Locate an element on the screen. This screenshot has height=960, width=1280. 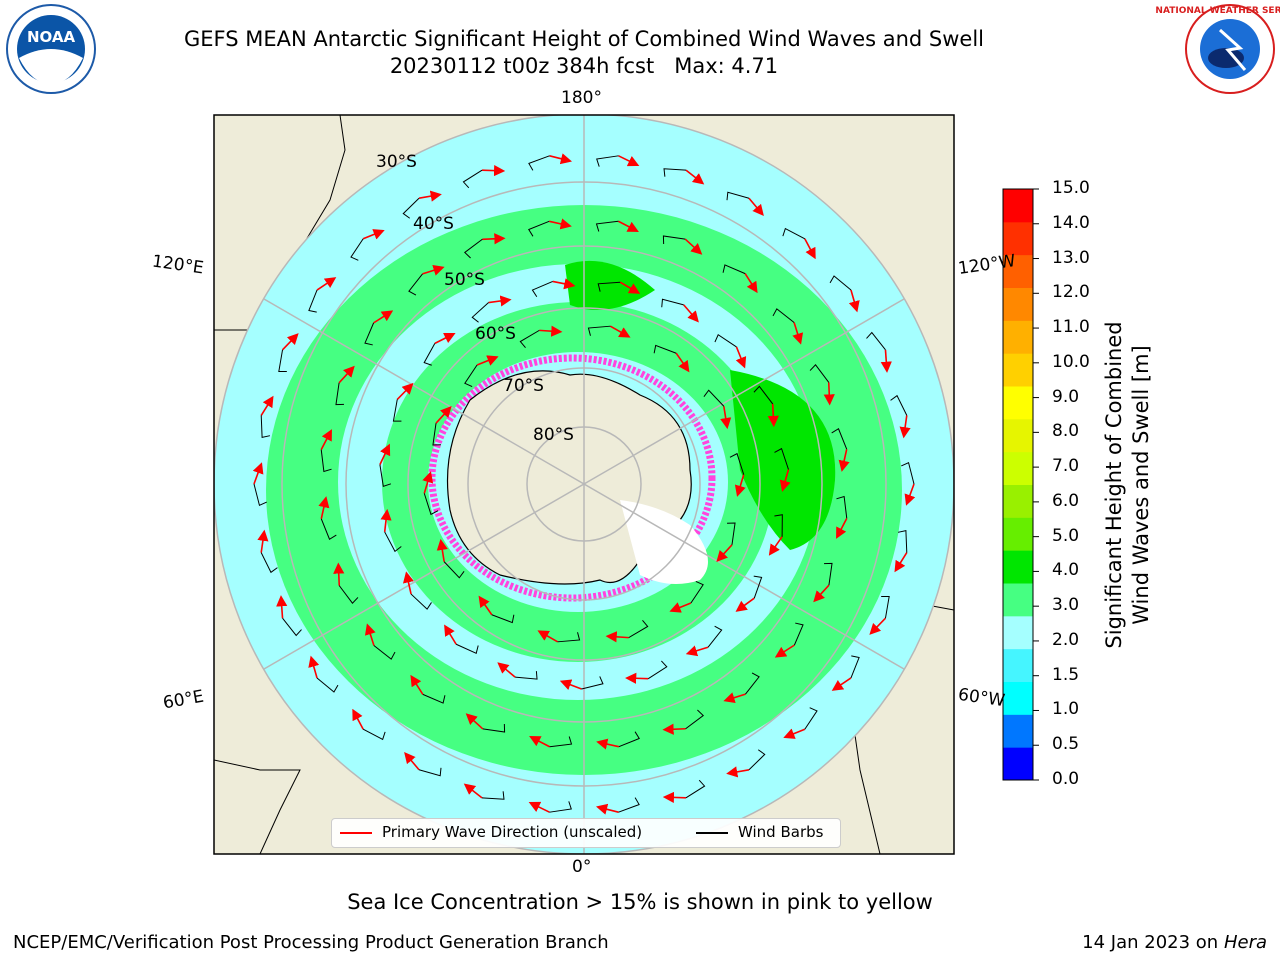
wave-max-region is located at coordinates (783, 460).